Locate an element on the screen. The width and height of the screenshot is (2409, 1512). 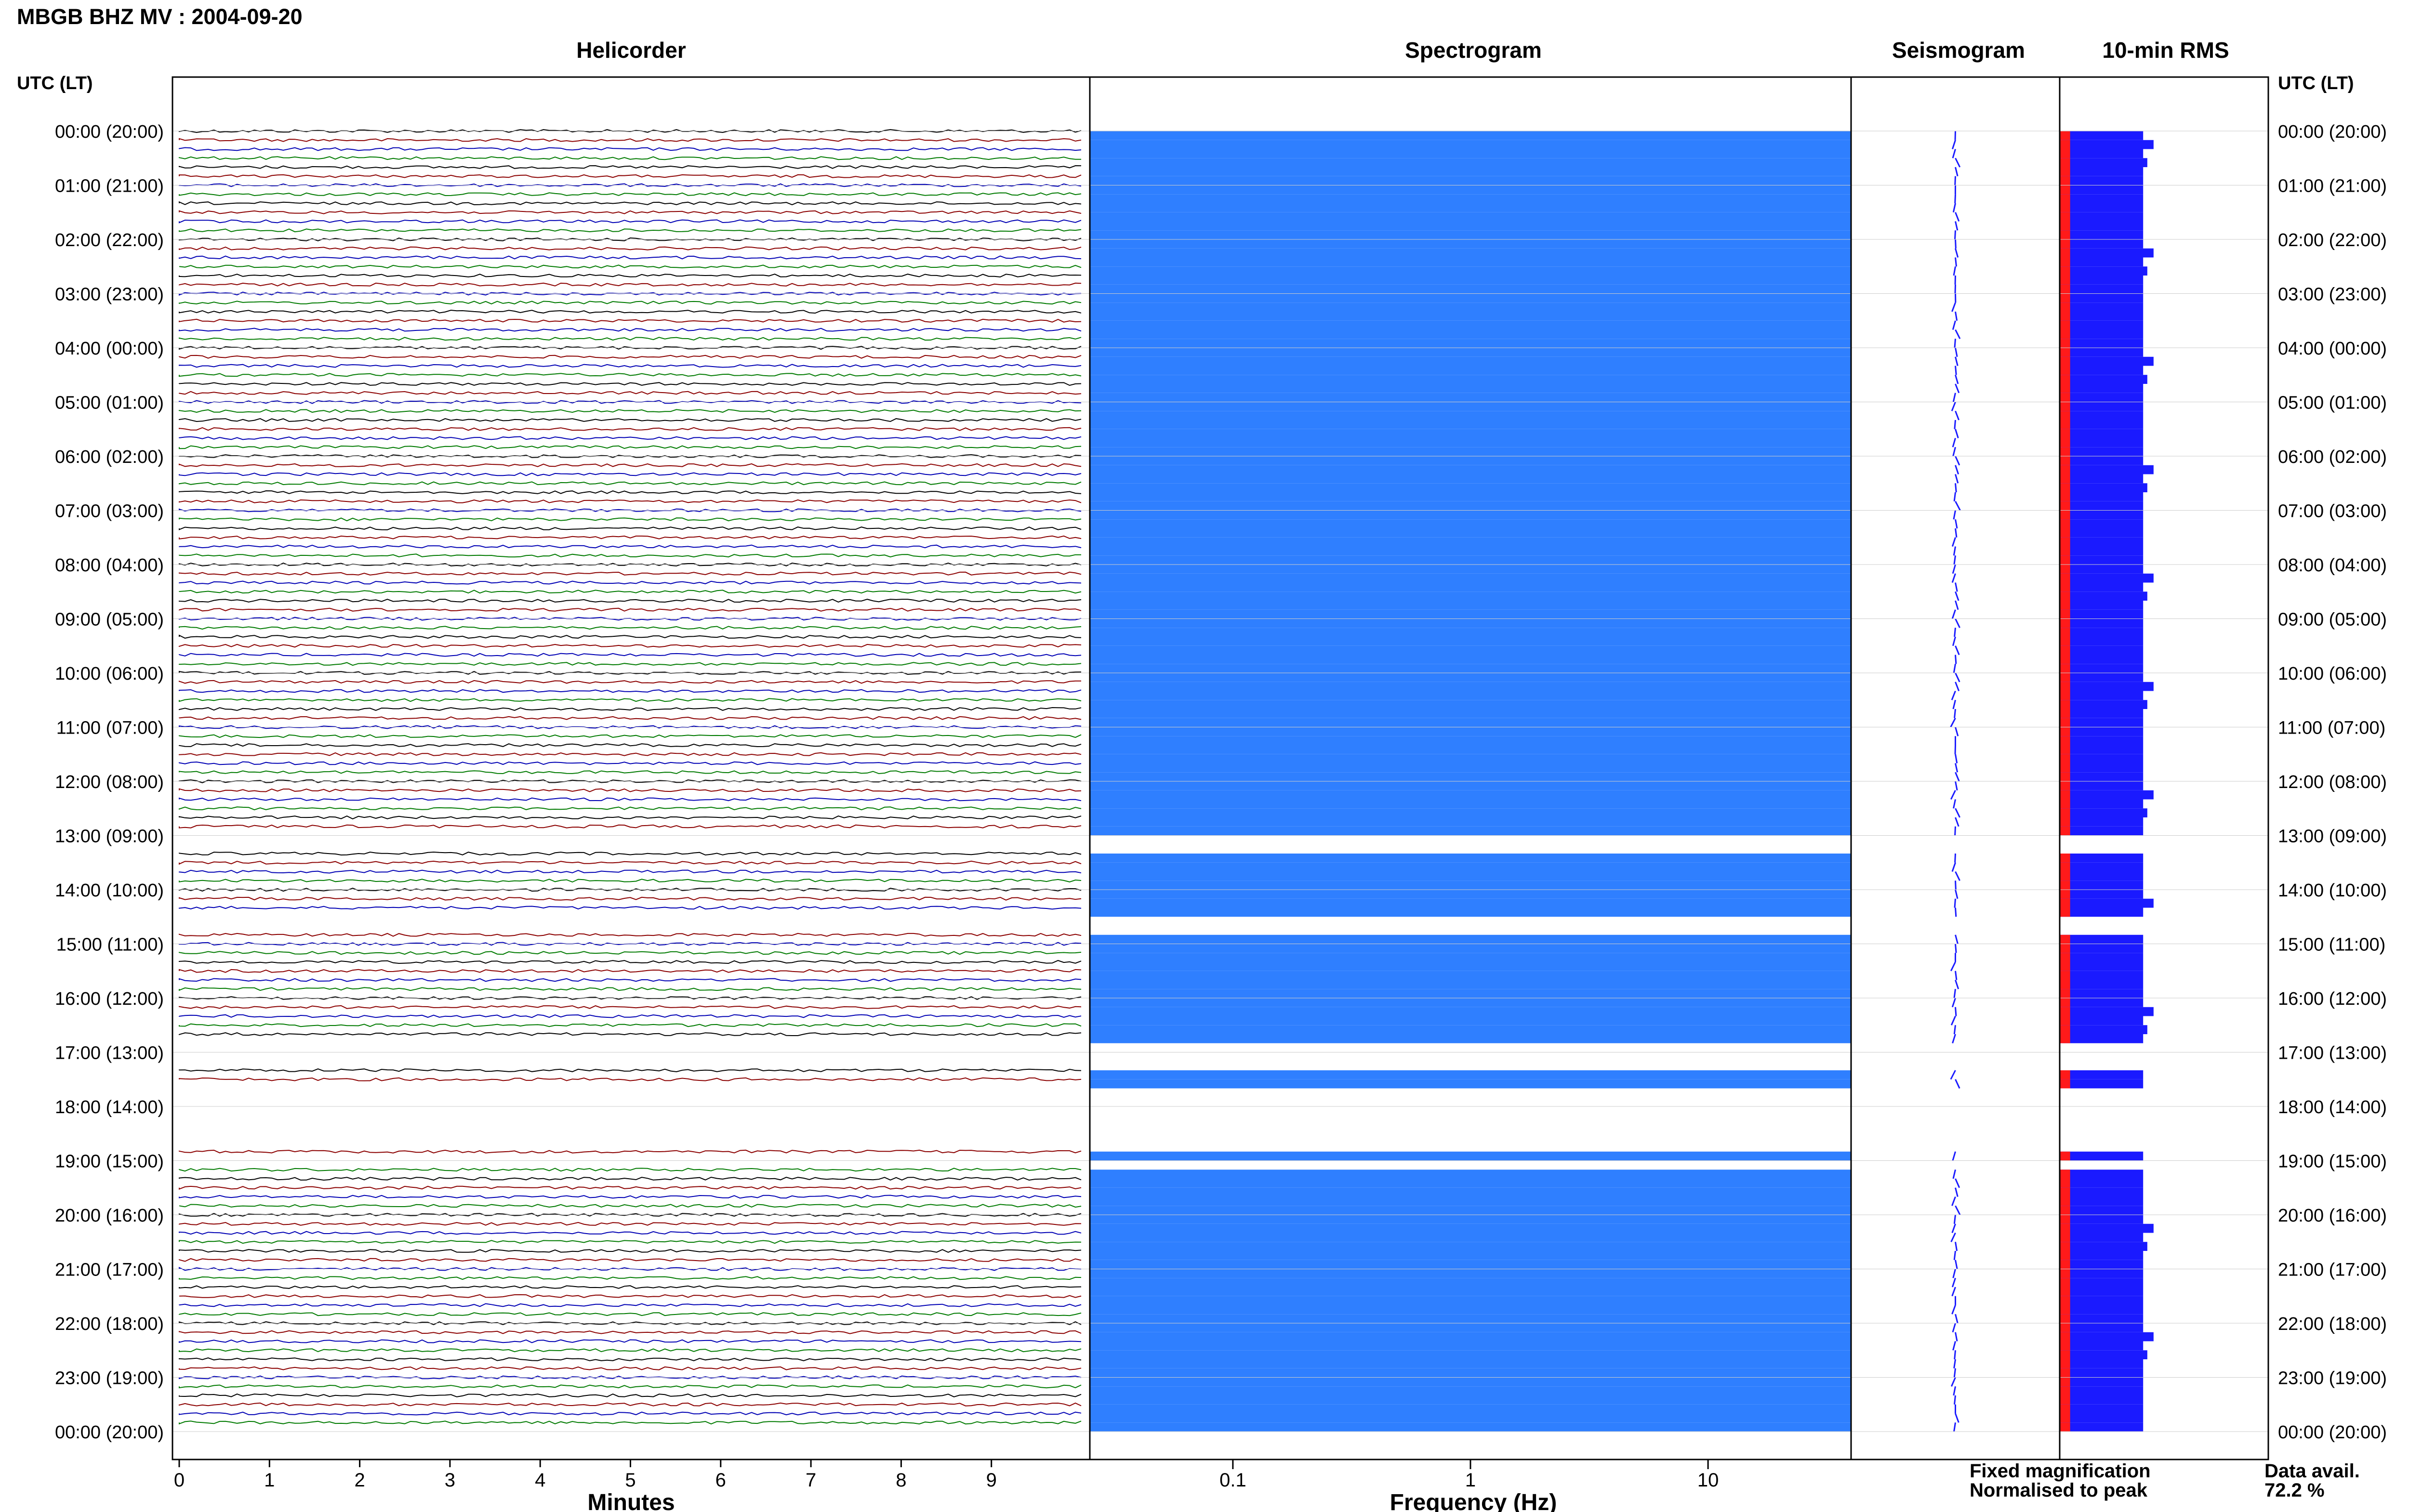
helicorder-title: Helicorder is located at coordinates (631, 50).